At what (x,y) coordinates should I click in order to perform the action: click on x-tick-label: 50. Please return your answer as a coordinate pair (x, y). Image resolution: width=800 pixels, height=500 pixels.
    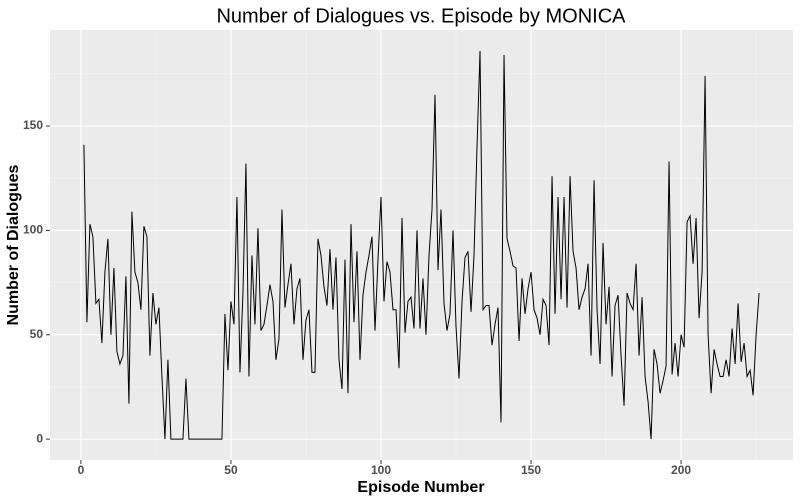
    Looking at the image, I should click on (231, 470).